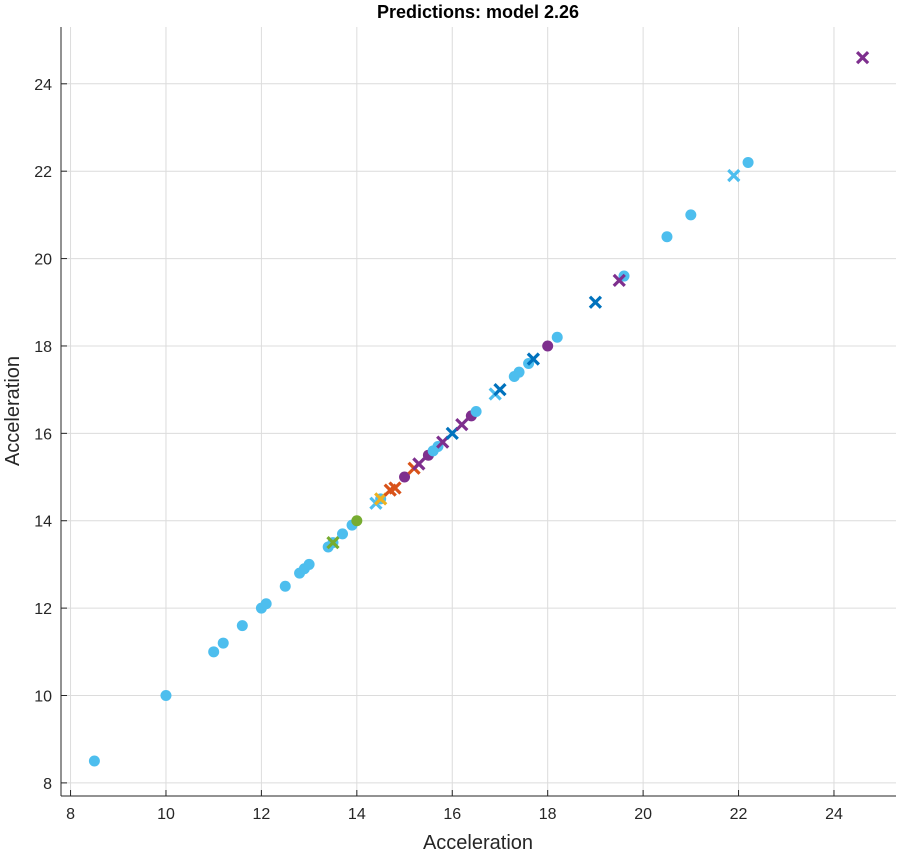  I want to click on chart-title: Predictions: model 2.26, so click(478, 12).